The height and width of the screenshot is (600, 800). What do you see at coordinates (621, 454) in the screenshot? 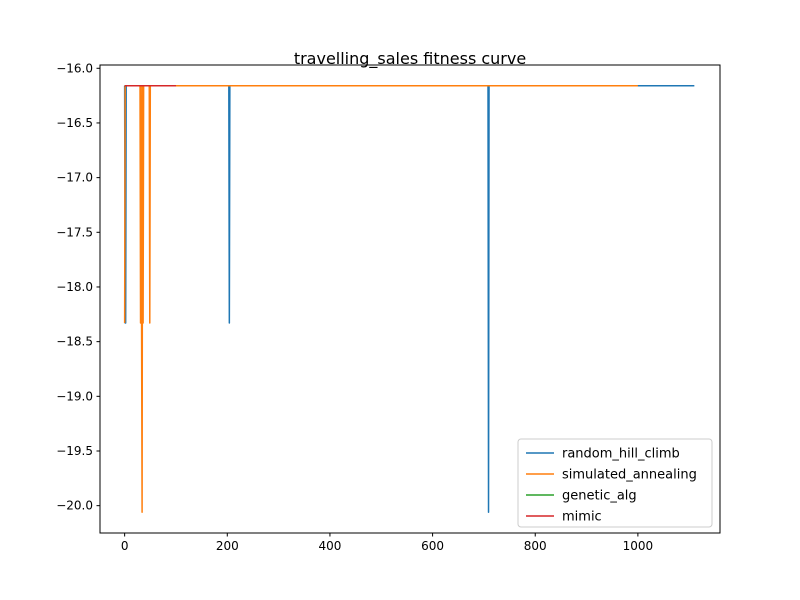
I see `legend-label: random_hill_climb` at bounding box center [621, 454].